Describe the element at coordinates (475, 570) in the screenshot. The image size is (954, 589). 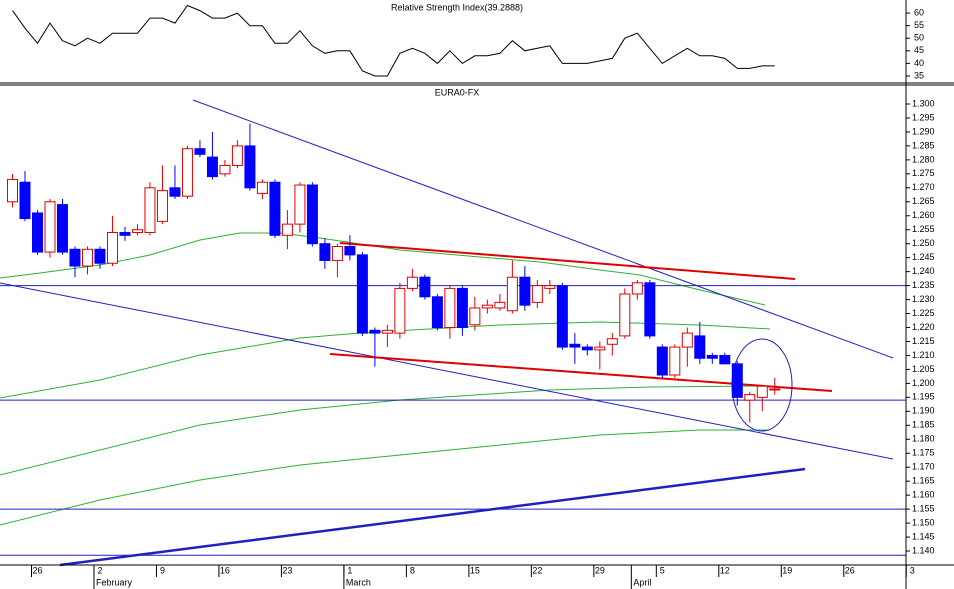
I see `x-tick-label: 15` at that location.